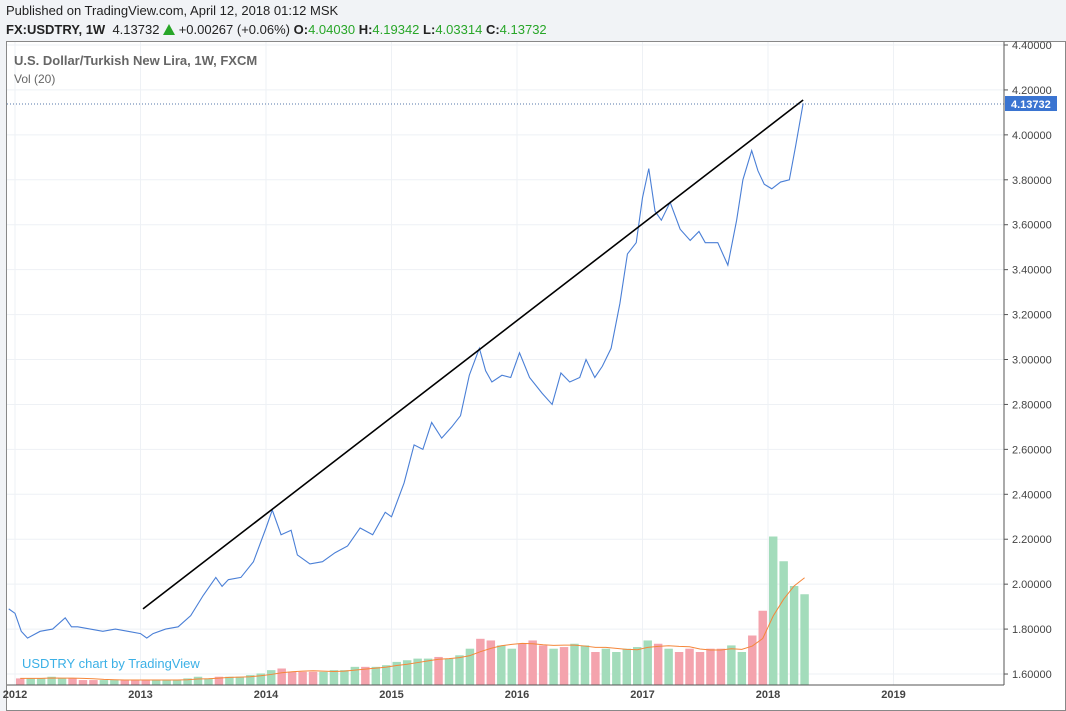  What do you see at coordinates (893, 695) in the screenshot?
I see `x-tick-label: 2019` at bounding box center [893, 695].